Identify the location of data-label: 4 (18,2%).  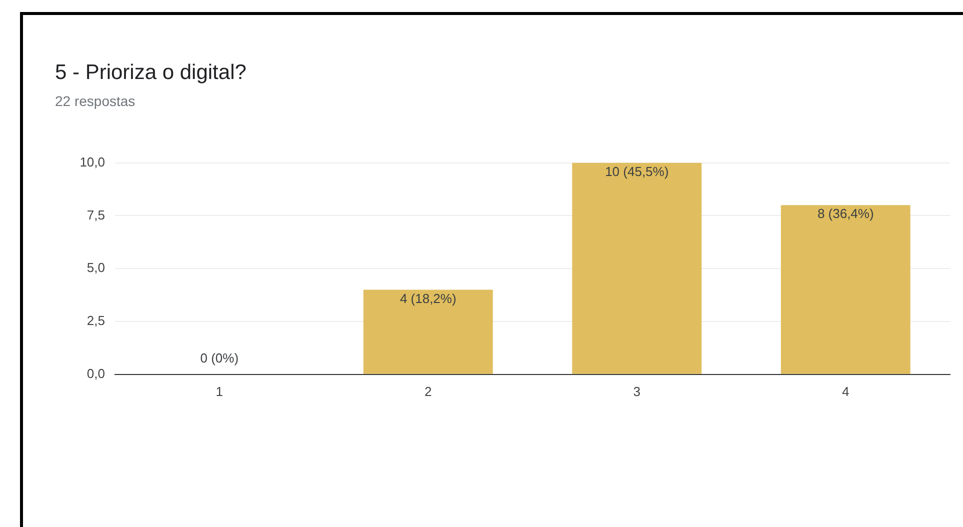
(428, 298).